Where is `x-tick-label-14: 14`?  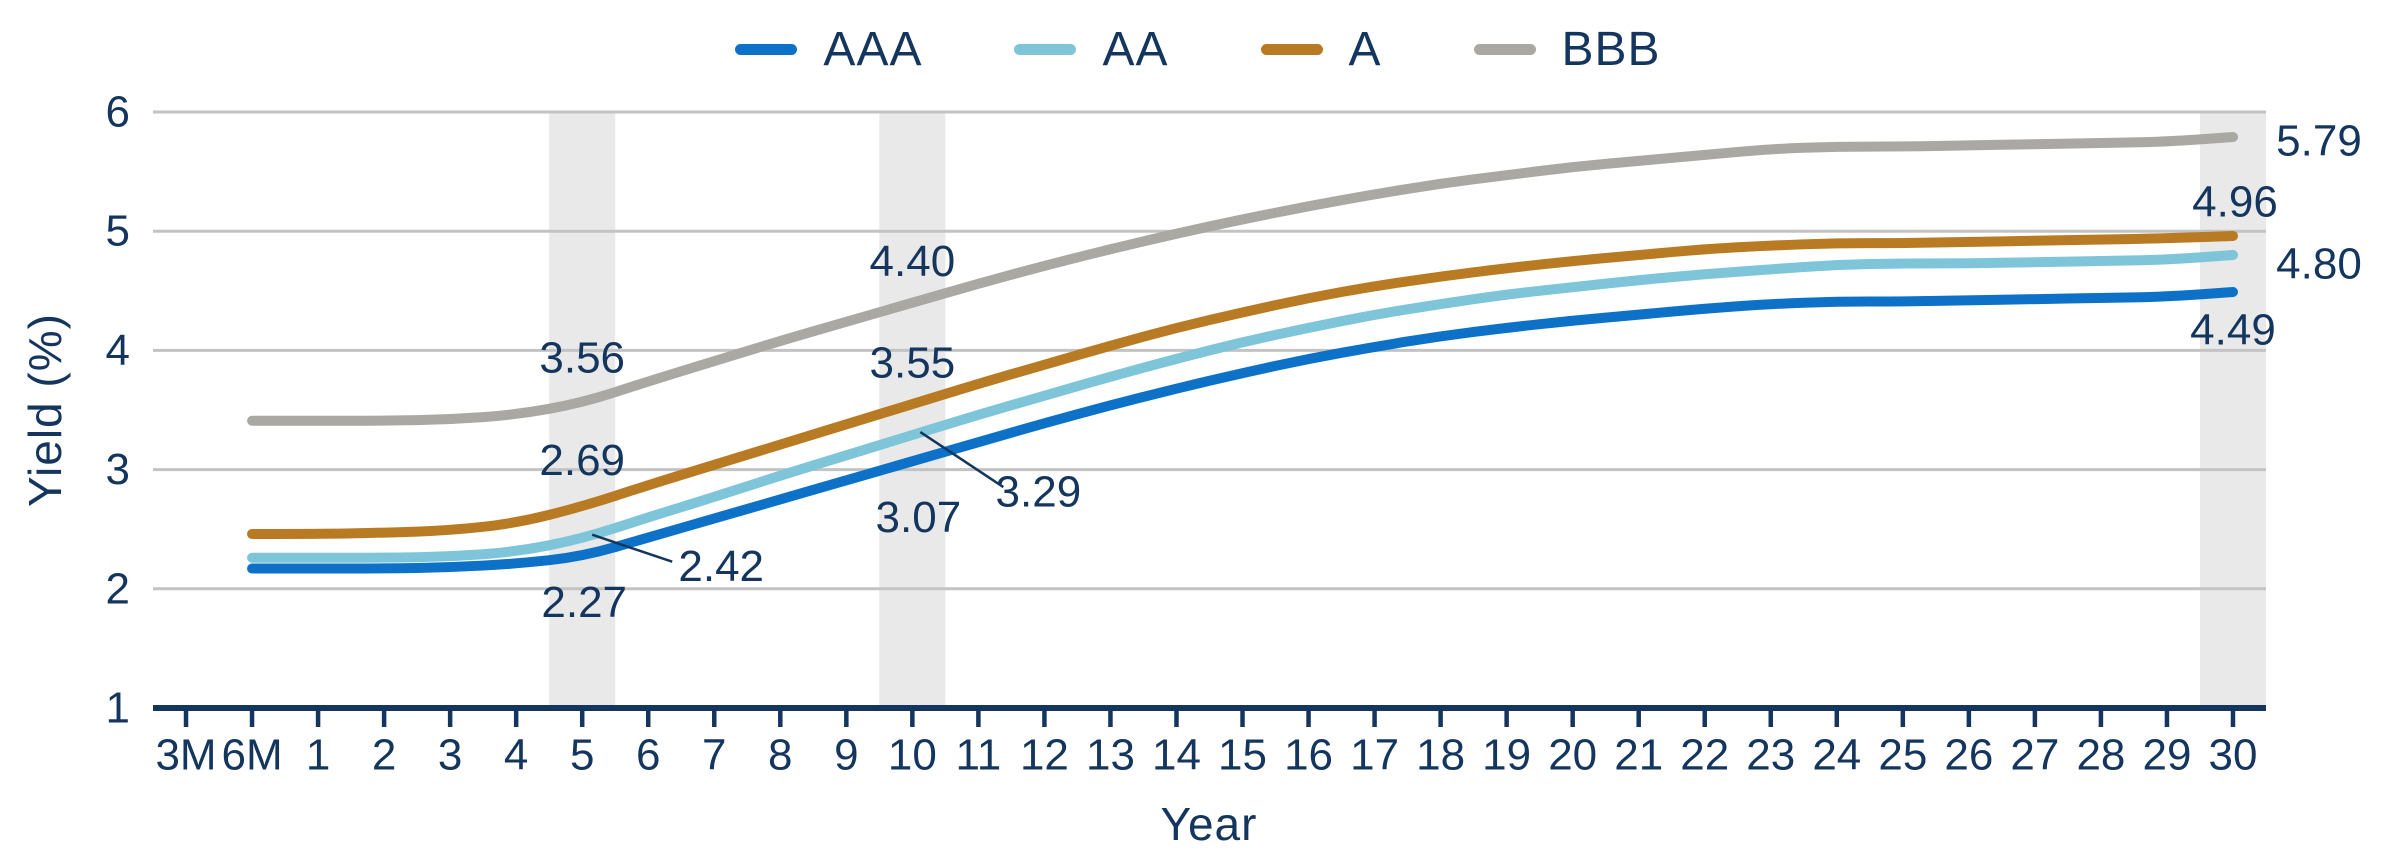 x-tick-label-14: 14 is located at coordinates (1176, 755).